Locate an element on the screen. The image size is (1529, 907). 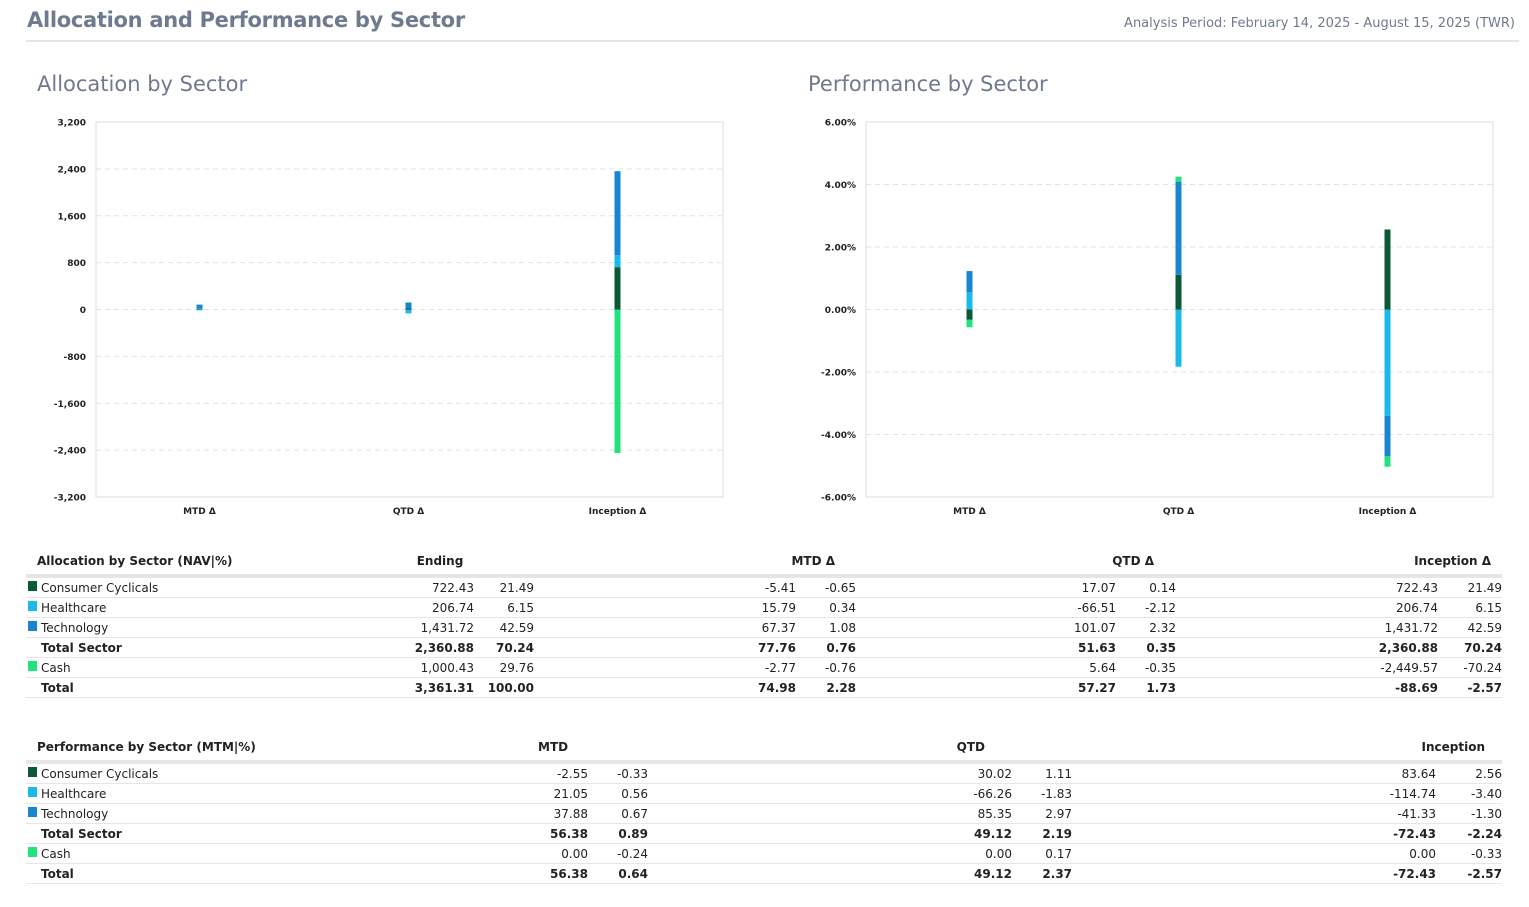
row-label-cell: Cash is located at coordinates (277, 853).